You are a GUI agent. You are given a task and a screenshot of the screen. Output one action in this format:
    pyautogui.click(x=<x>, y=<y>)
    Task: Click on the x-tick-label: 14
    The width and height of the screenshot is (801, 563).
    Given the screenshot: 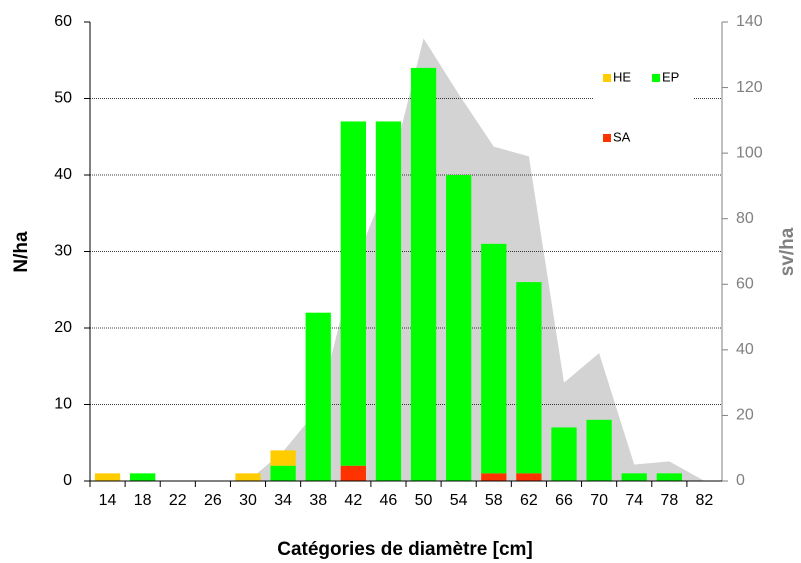 What is the action you would take?
    pyautogui.click(x=108, y=500)
    